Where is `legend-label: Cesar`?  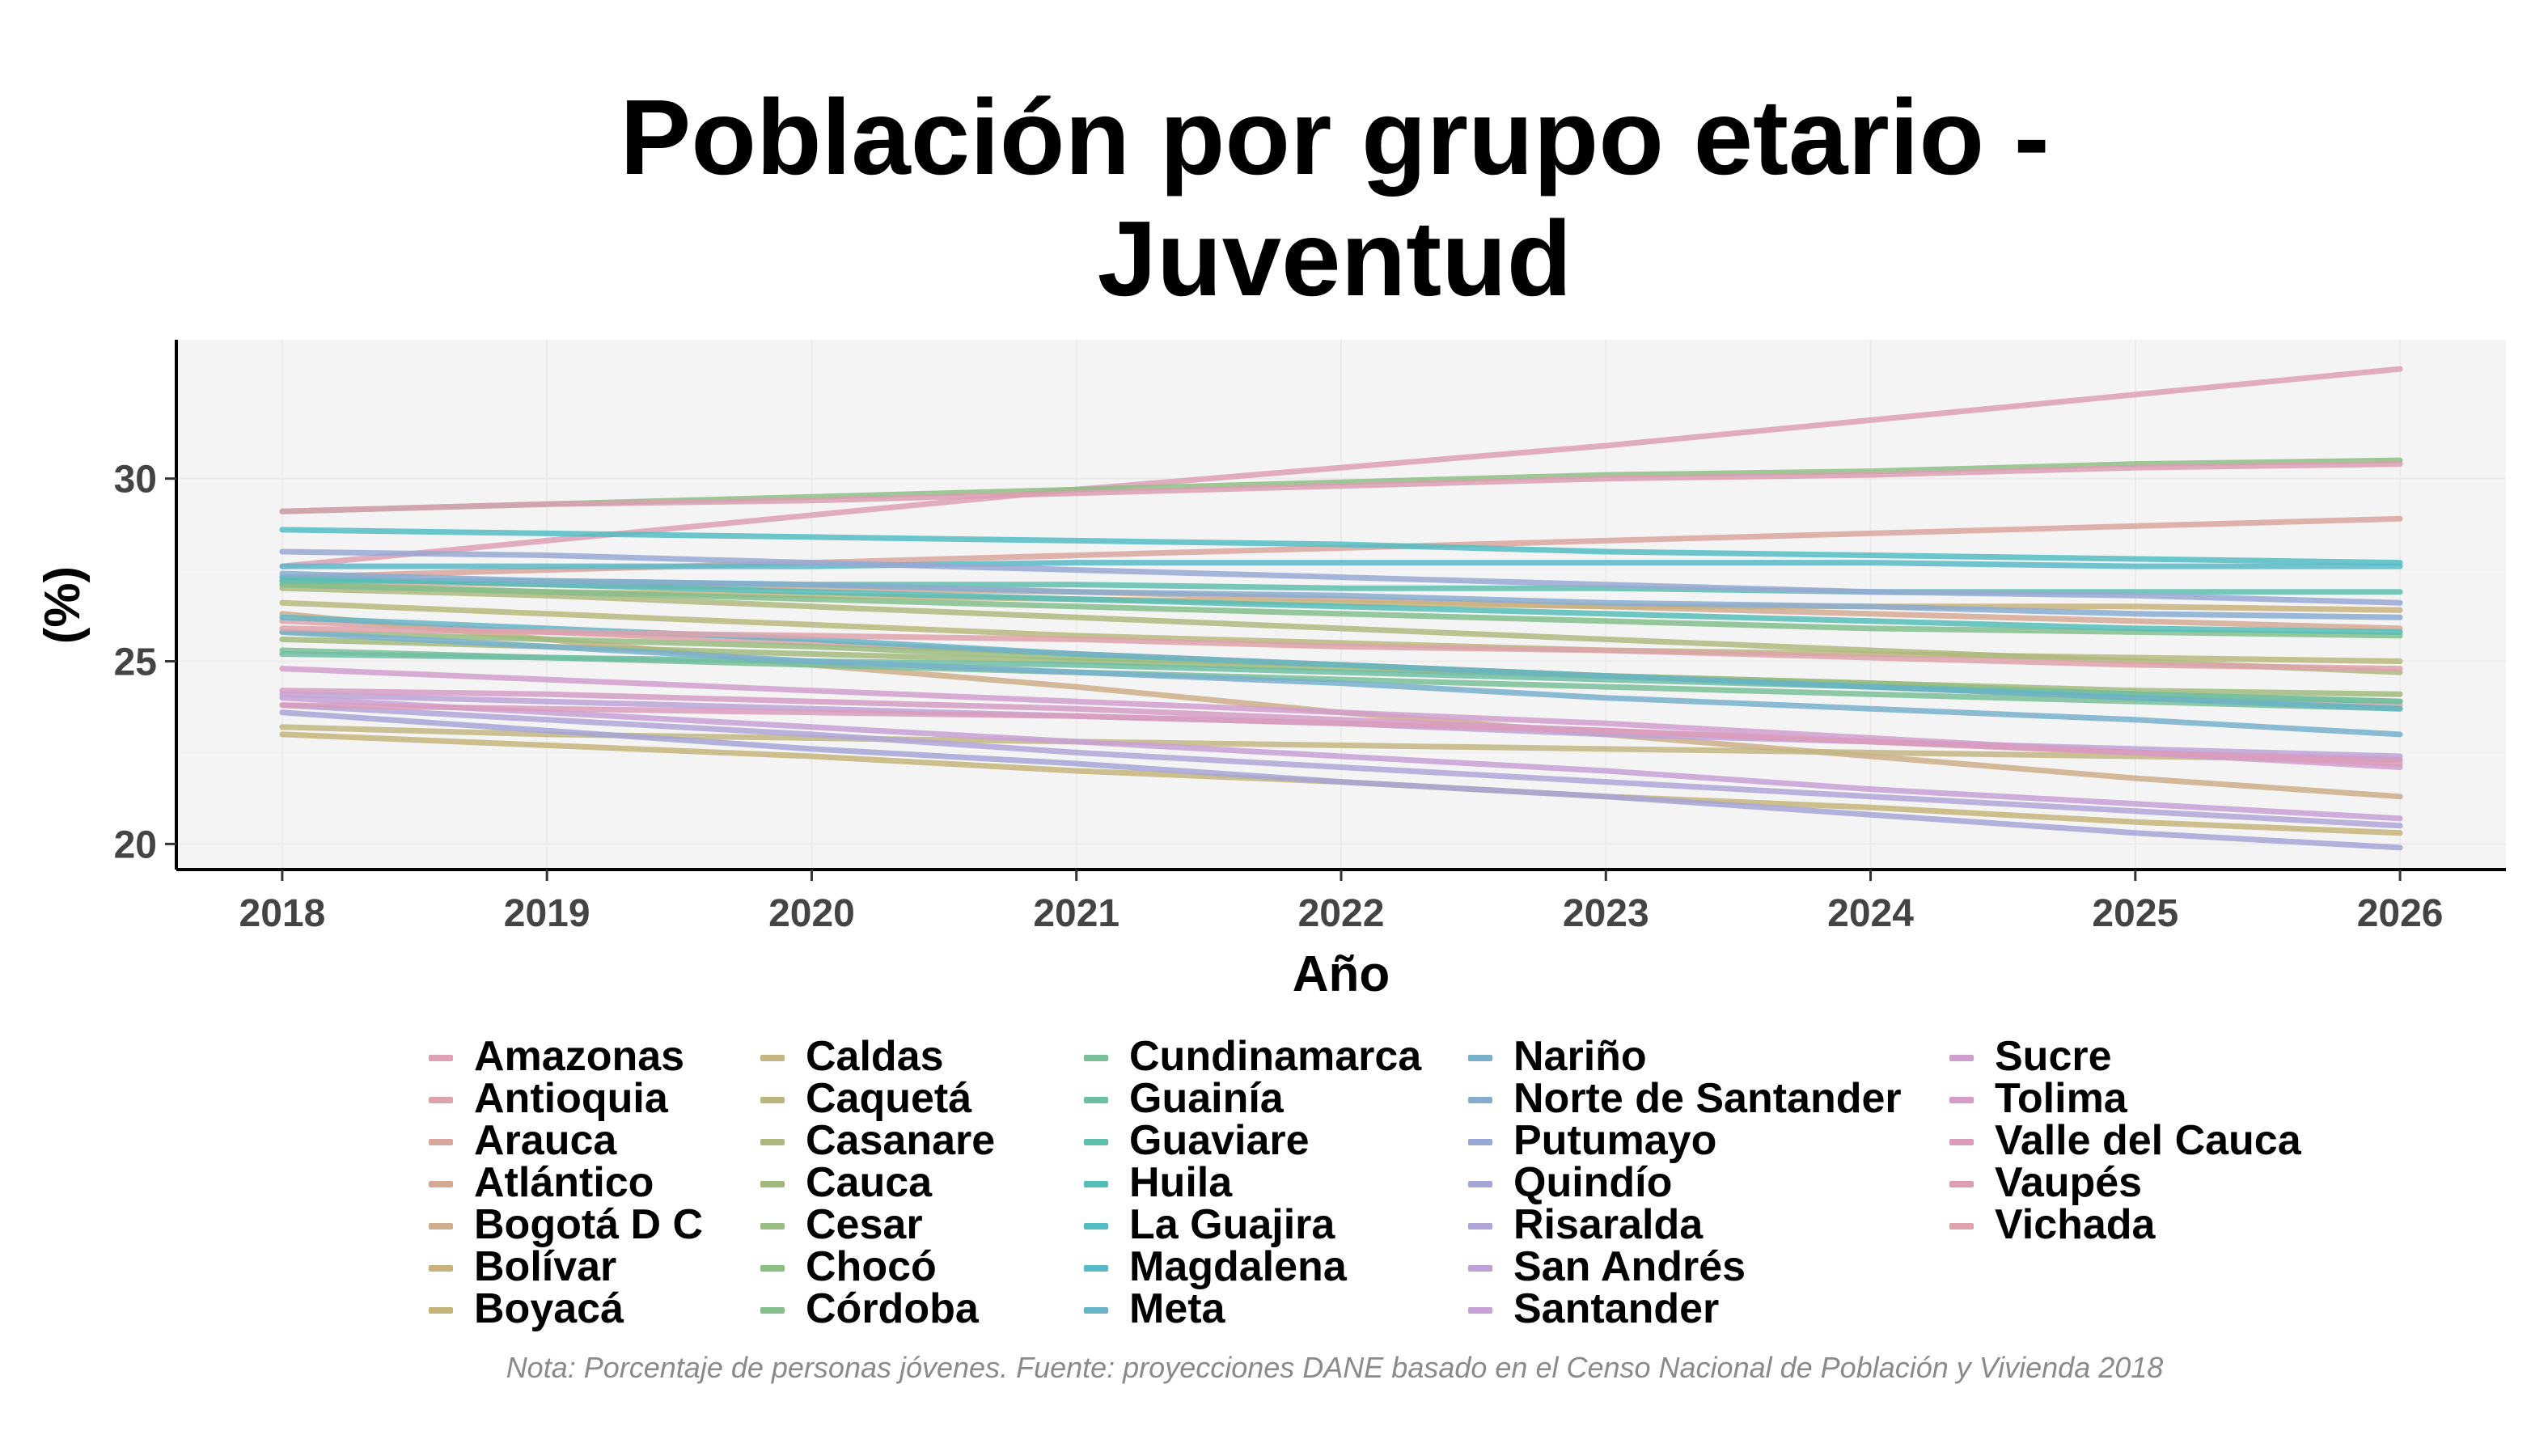
legend-label: Cesar is located at coordinates (864, 1224).